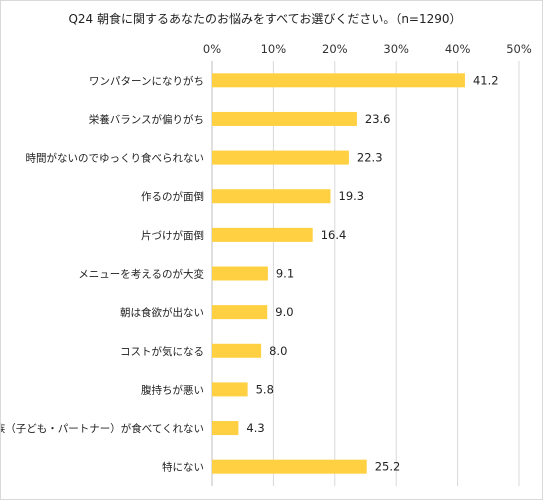 The height and width of the screenshot is (501, 543). Describe the element at coordinates (458, 49) in the screenshot. I see `x-tick-label: 40%` at that location.